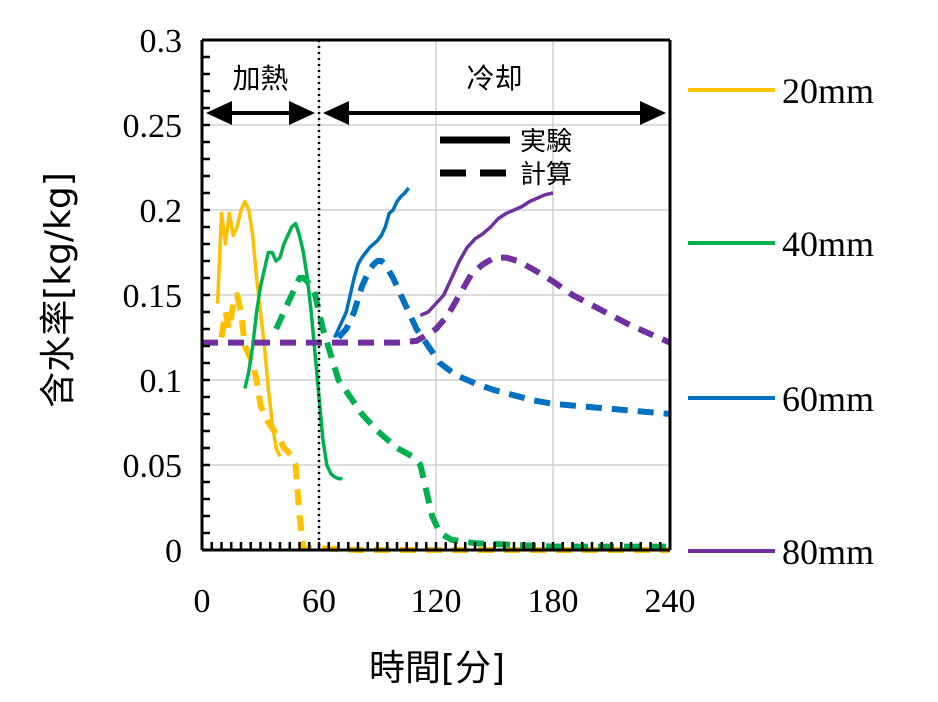 The height and width of the screenshot is (702, 938). I want to click on series-line-20mm-exp, so click(248, 328).